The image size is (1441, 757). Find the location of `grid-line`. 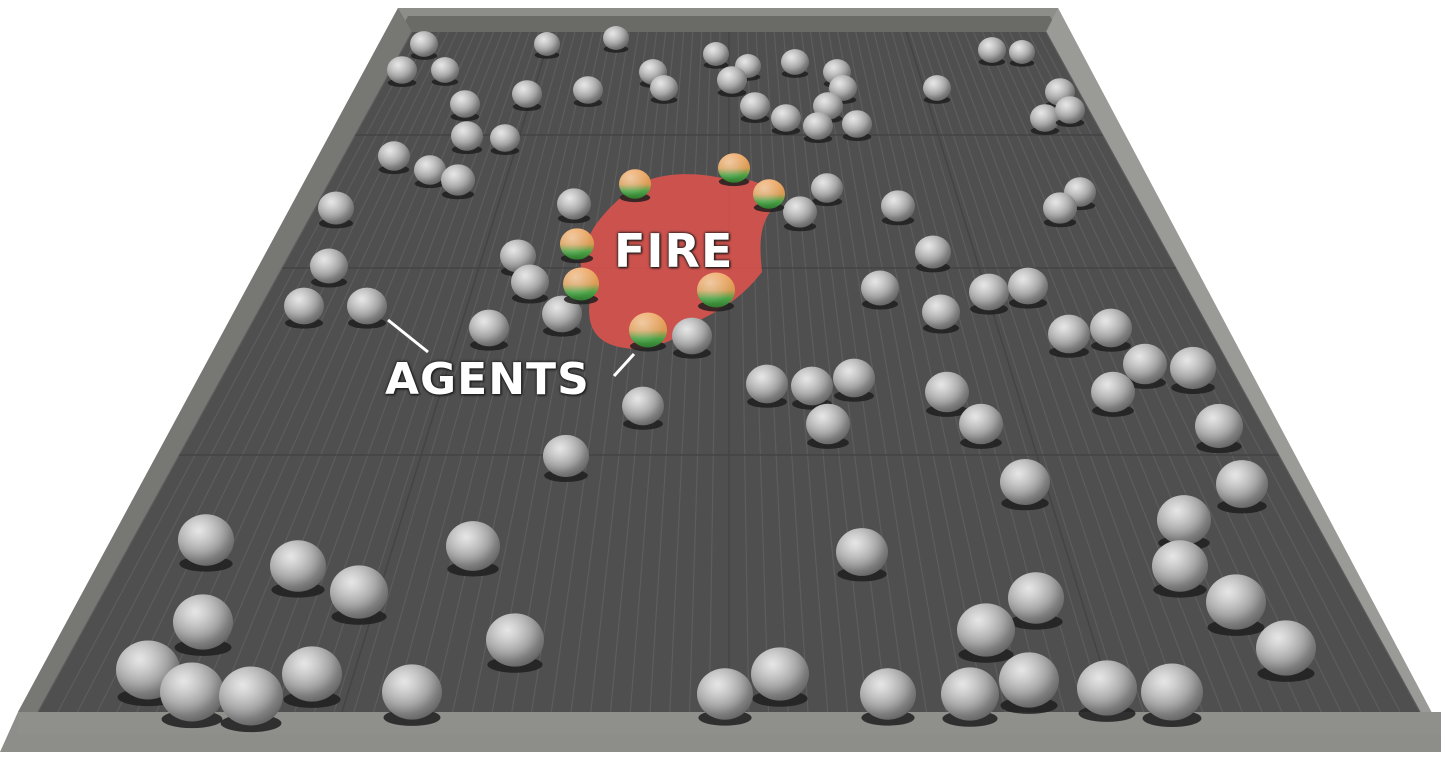

grid-line is located at coordinates (1011, 372).